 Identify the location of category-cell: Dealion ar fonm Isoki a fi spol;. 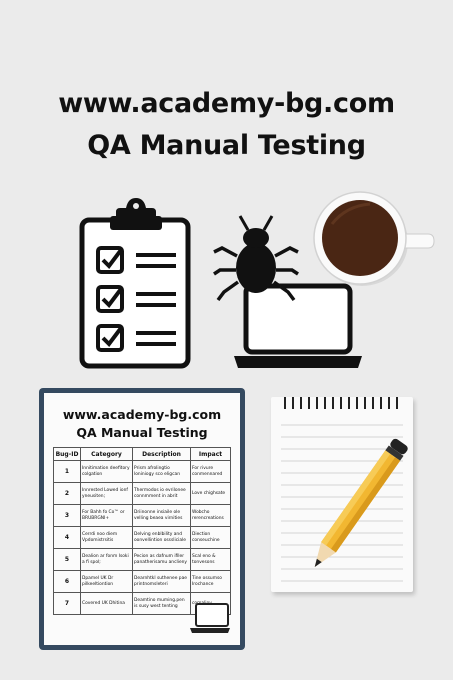
(106, 559).